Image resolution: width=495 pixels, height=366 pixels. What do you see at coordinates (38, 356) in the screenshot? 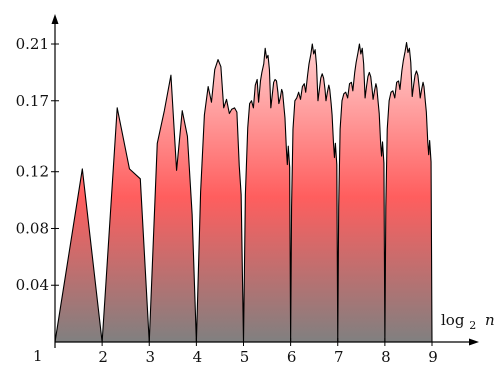
I see `origin-label: 1` at bounding box center [38, 356].